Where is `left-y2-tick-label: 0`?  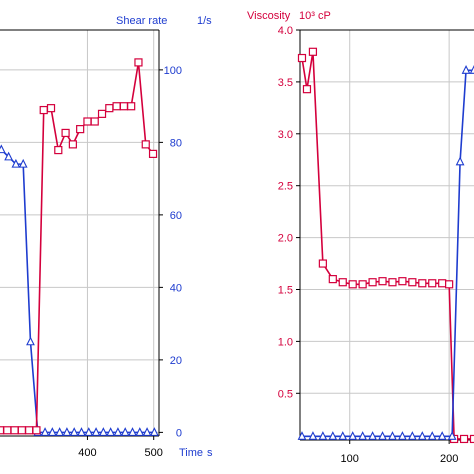
left-y2-tick-label: 0 is located at coordinates (179, 433).